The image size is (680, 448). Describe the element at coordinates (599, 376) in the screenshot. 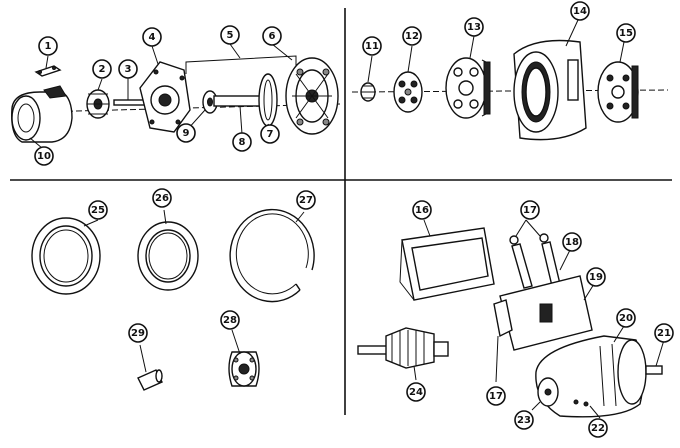

I see `part-20-motor-housing` at that location.